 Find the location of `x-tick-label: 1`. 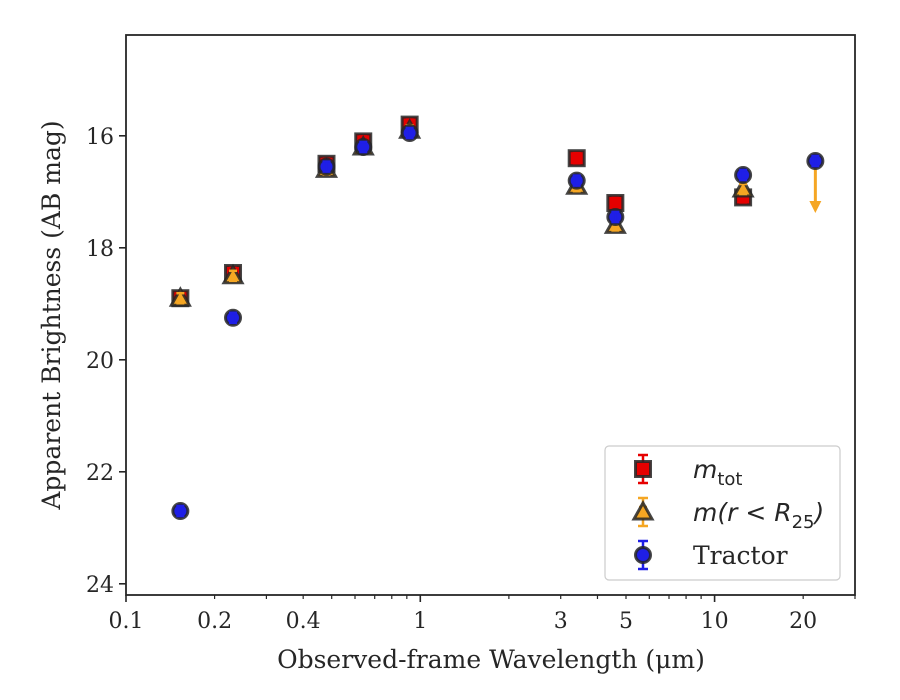

x-tick-label: 1 is located at coordinates (420, 621).